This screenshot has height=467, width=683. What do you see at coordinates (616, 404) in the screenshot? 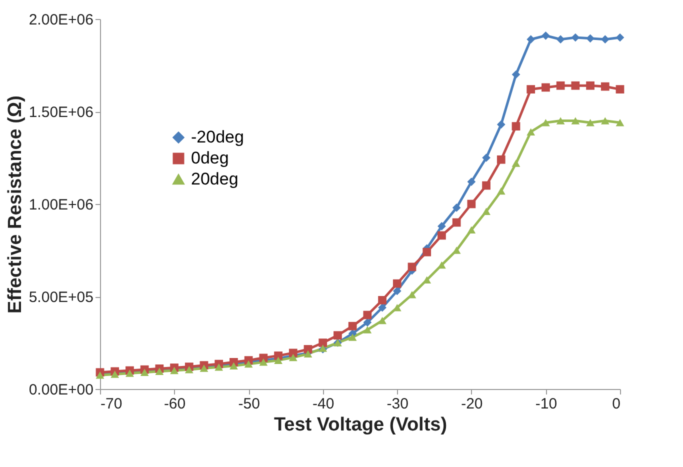
I see `x-tick-label: 0` at bounding box center [616, 404].